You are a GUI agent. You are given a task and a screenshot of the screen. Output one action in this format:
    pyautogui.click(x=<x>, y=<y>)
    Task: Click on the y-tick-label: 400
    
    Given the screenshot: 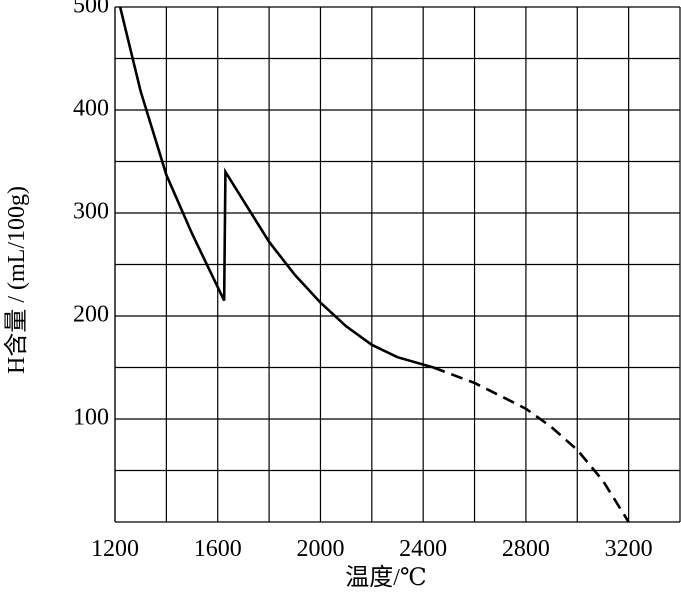 What is the action you would take?
    pyautogui.click(x=91, y=109)
    